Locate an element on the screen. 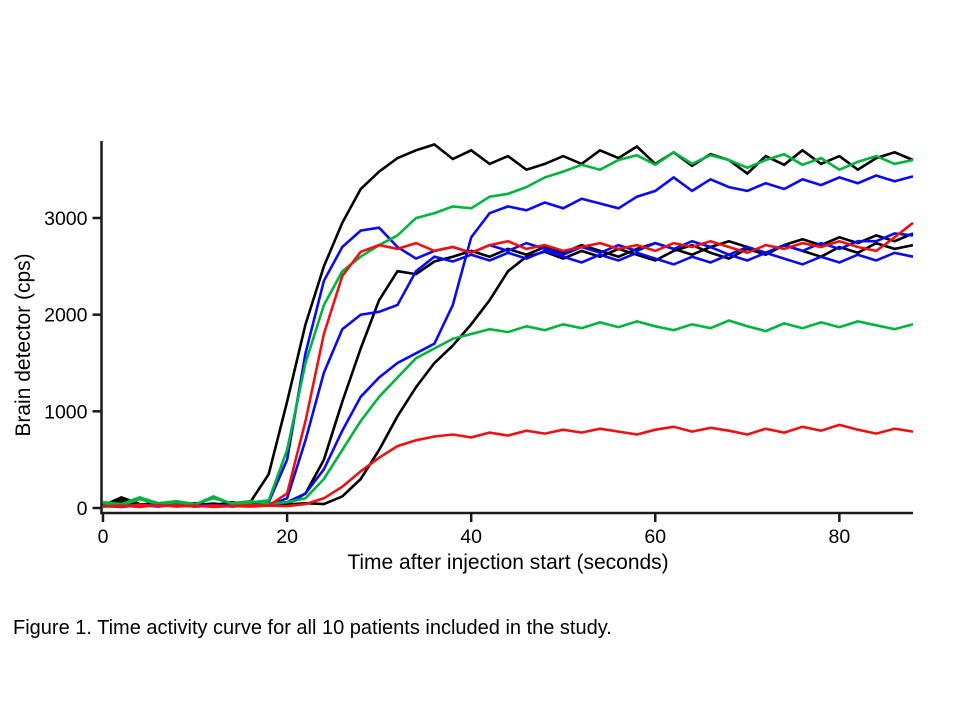  y-tick-label: 2000 is located at coordinates (66, 316).